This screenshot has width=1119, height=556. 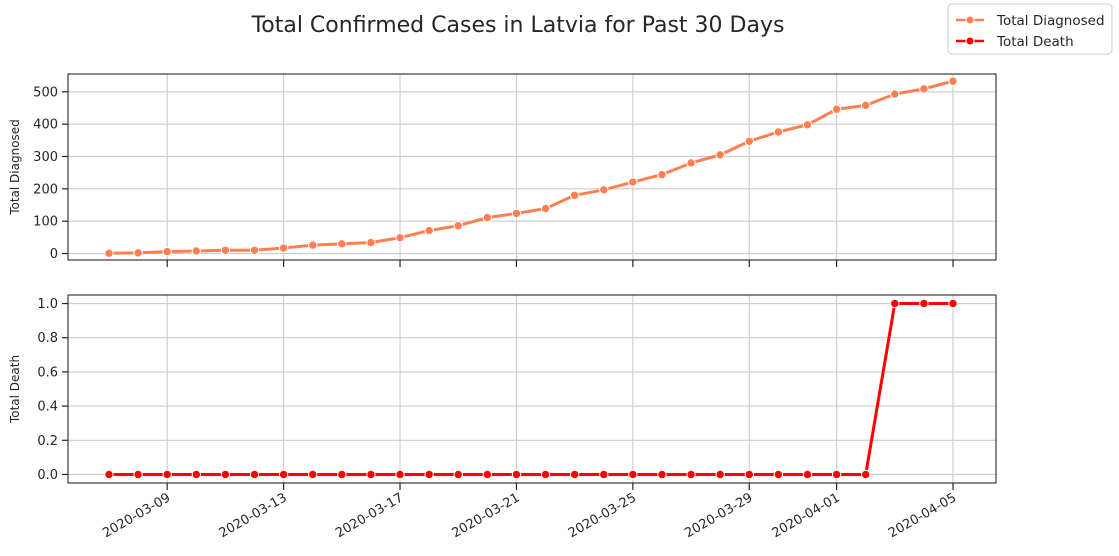 I want to click on legend-label-total-diagnosed: Total Diagnosed, so click(x=1050, y=21).